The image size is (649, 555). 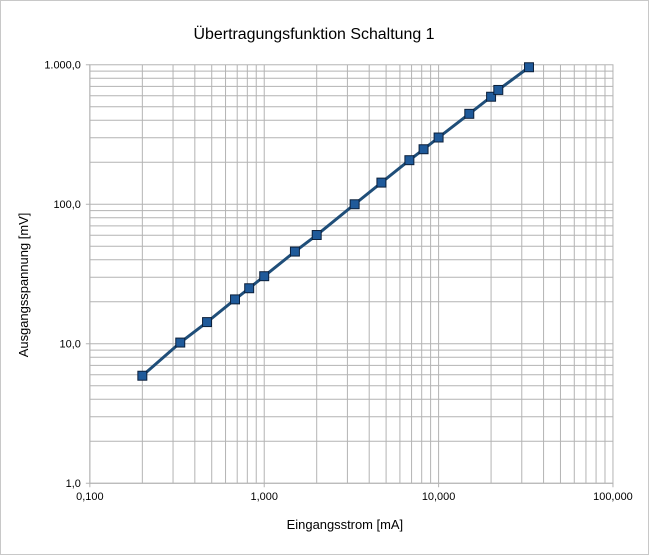 What do you see at coordinates (70, 345) in the screenshot?
I see `y-tick-label: 10,0` at bounding box center [70, 345].